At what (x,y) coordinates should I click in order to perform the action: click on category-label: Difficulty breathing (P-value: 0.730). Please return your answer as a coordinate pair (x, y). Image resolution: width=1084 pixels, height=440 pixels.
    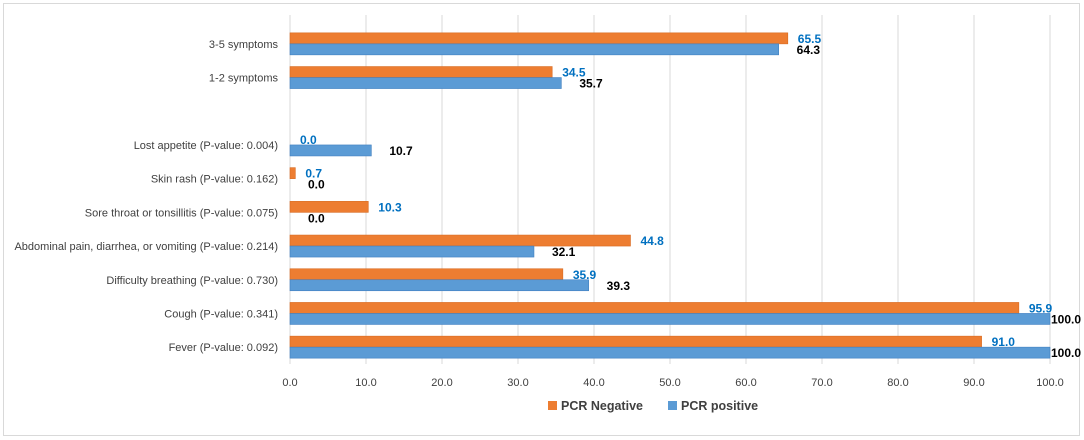
    Looking at the image, I should click on (192, 281).